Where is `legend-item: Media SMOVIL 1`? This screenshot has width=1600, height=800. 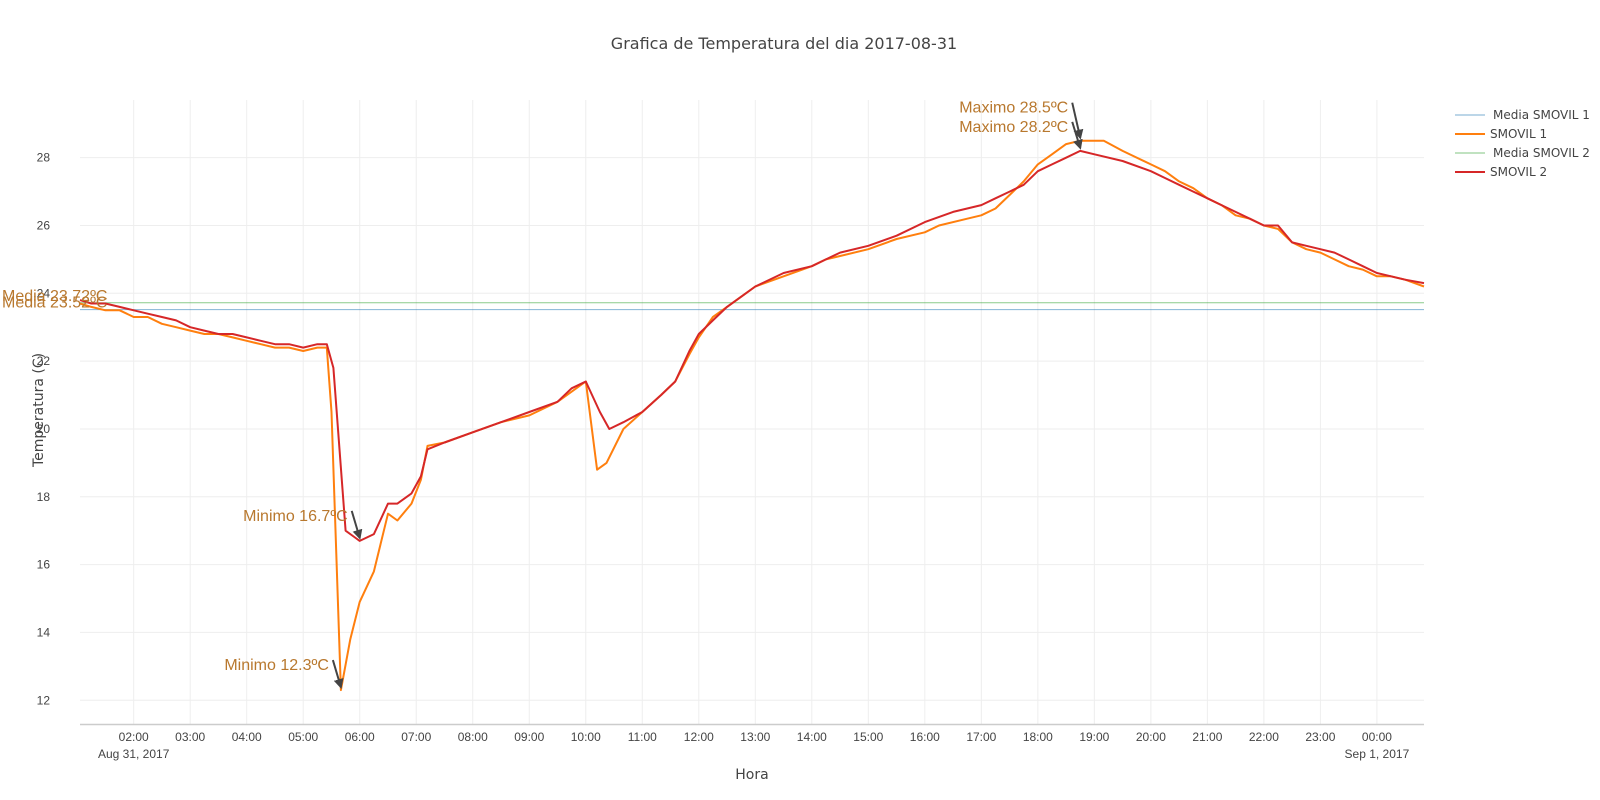 legend-item: Media SMOVIL 1 is located at coordinates (1522, 115).